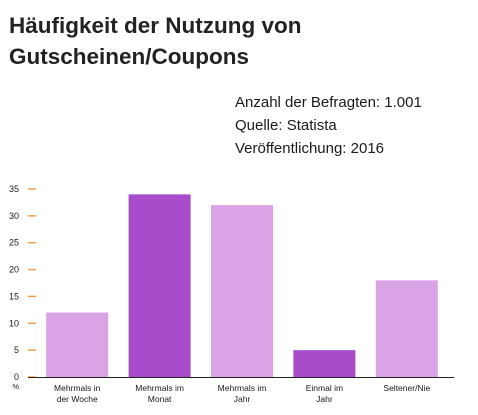 The image size is (478, 415). What do you see at coordinates (16, 377) in the screenshot?
I see `y-tick-label: 0` at bounding box center [16, 377].